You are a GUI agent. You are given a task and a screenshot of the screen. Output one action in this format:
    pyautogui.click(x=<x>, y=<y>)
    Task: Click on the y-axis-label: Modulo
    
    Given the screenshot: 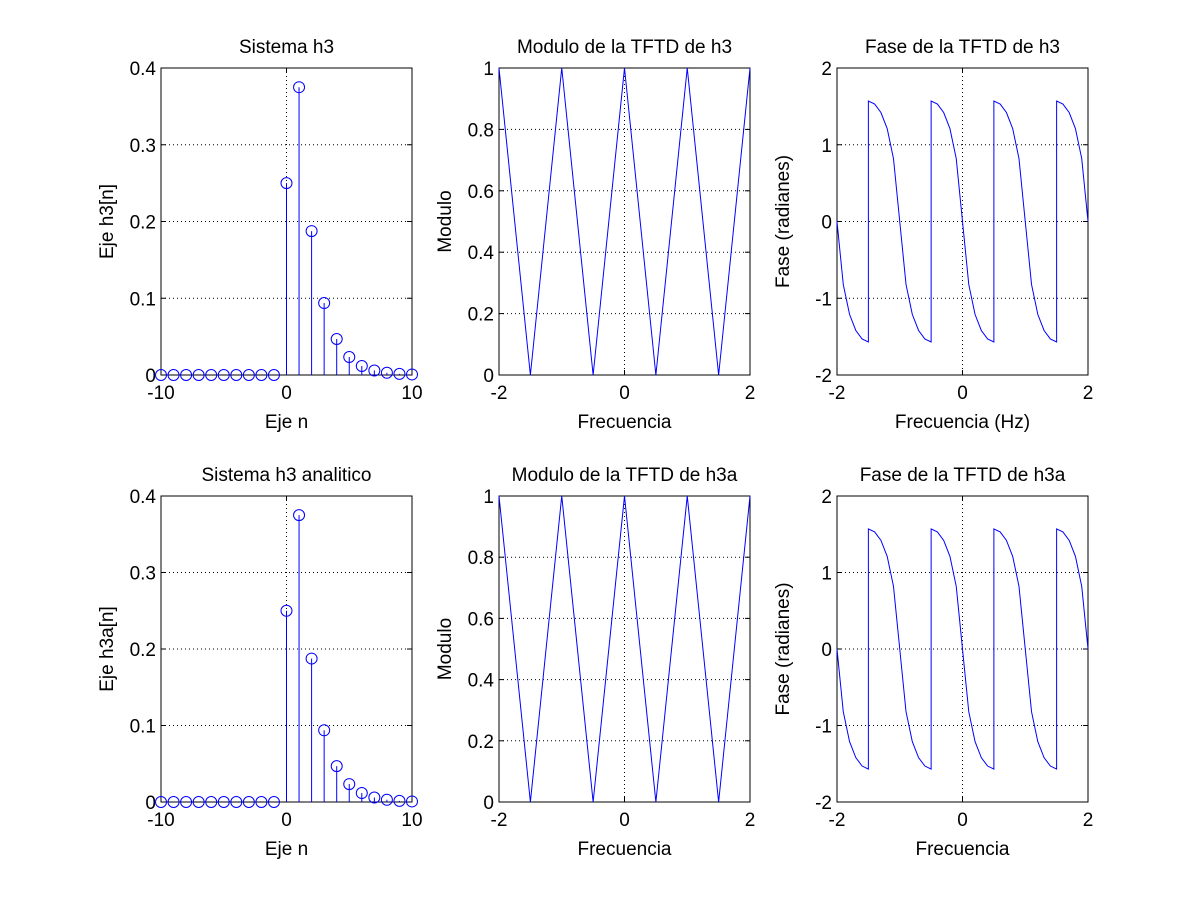 What is the action you would take?
    pyautogui.click(x=445, y=649)
    